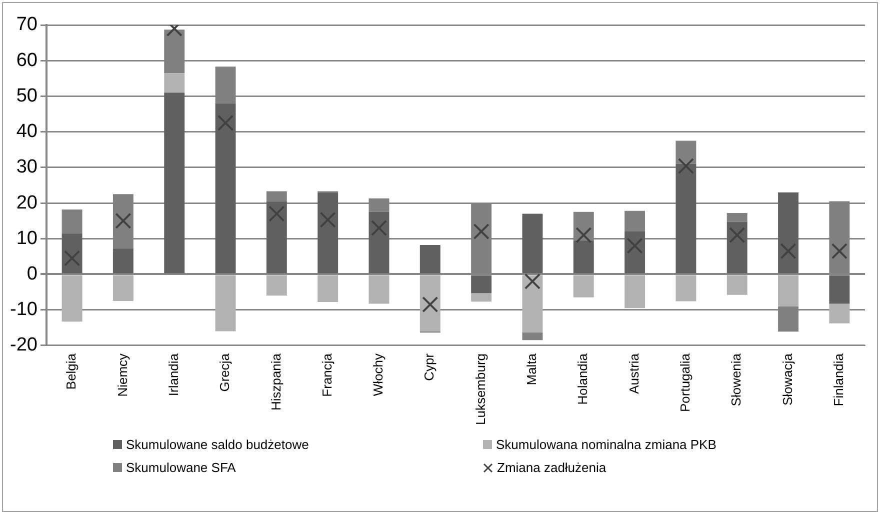 The height and width of the screenshot is (514, 880). What do you see at coordinates (787, 379) in the screenshot?
I see `x-tick-label: Słowacja` at bounding box center [787, 379].